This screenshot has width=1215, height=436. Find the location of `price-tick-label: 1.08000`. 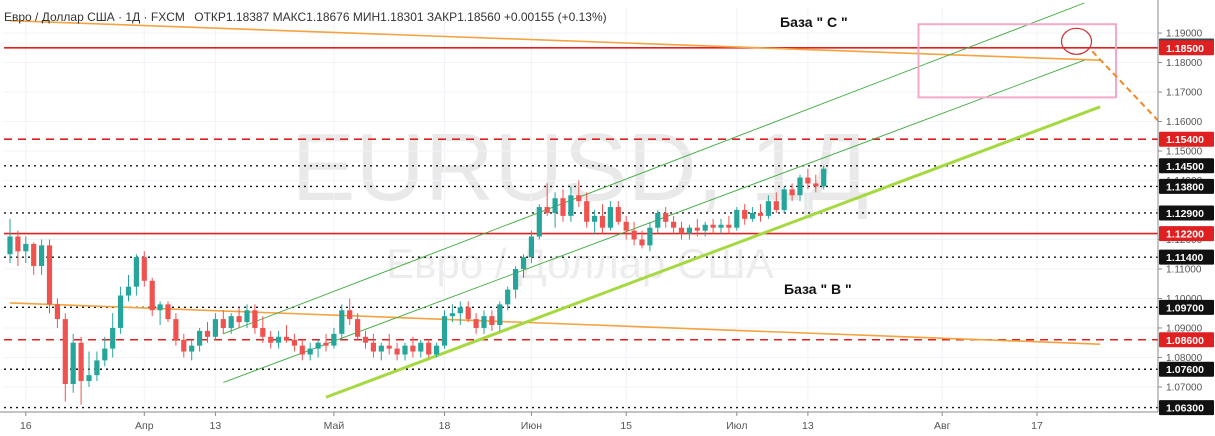

price-tick-label: 1.08000 is located at coordinates (1184, 358).